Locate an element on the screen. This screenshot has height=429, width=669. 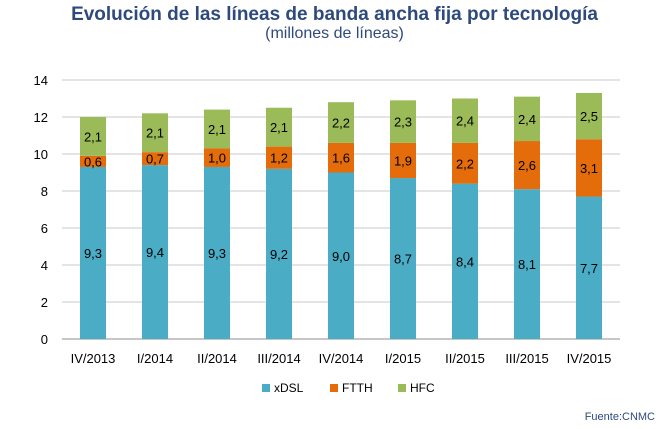
source-note: Fuente:CNMC is located at coordinates (619, 417).